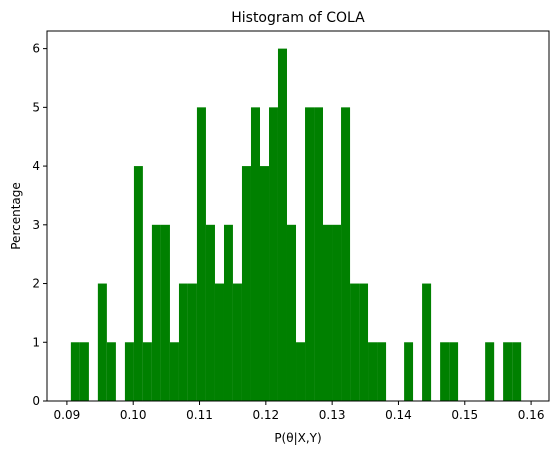  What do you see at coordinates (531, 415) in the screenshot?
I see `x-tick-label: 0.16` at bounding box center [531, 415].